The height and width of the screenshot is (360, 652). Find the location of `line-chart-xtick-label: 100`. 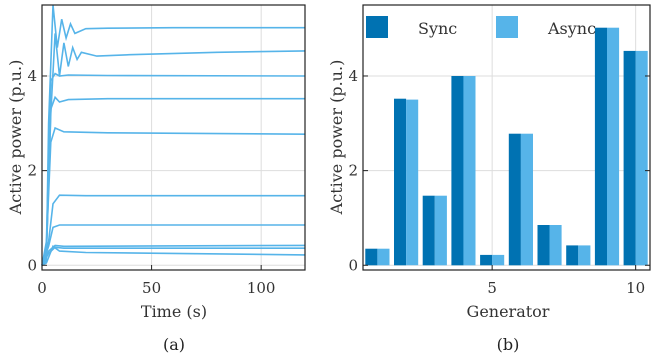

line-chart-xtick-label: 100 is located at coordinates (261, 288).